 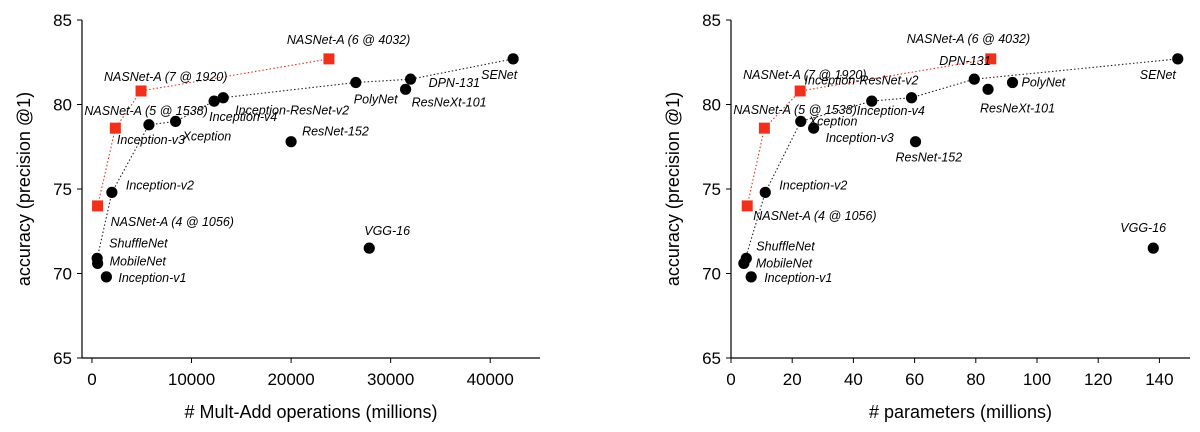 What do you see at coordinates (1037, 379) in the screenshot?
I see `x-tick-label: 100` at bounding box center [1037, 379].